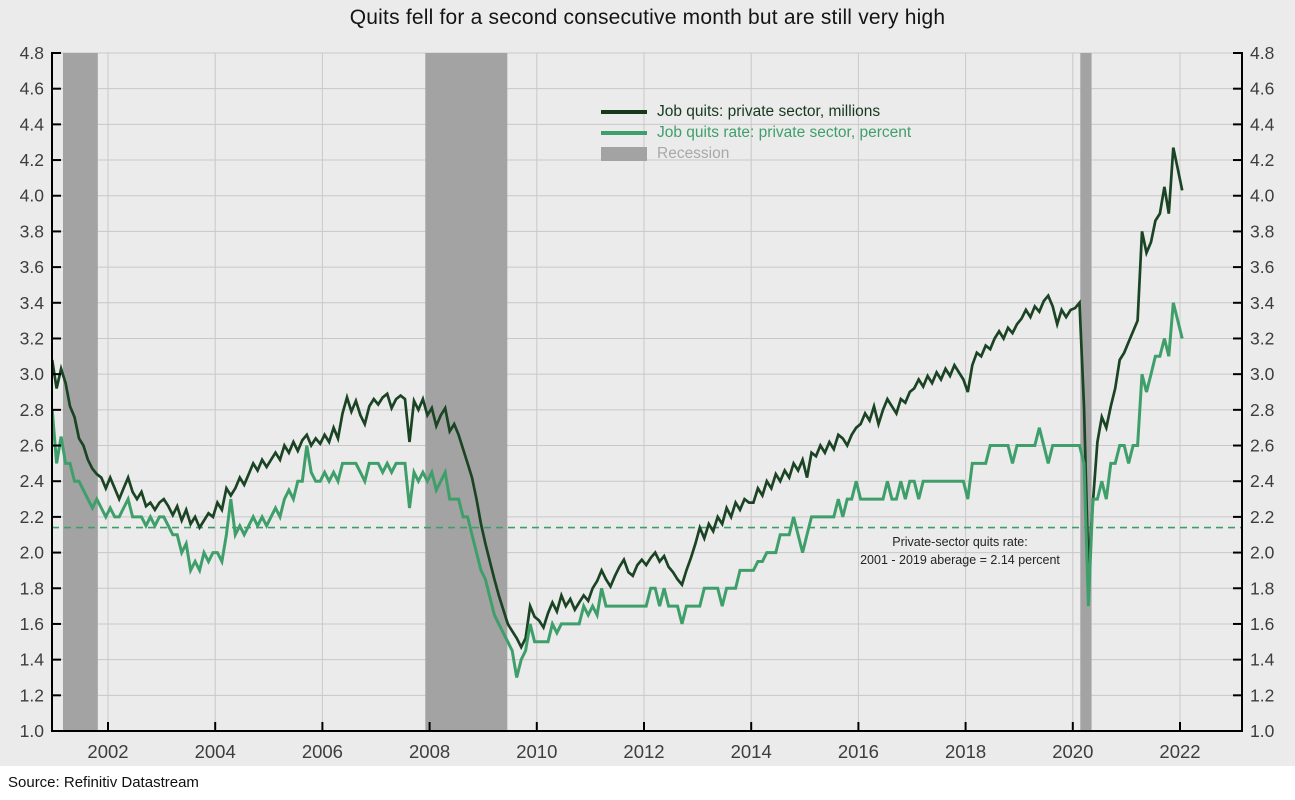 The width and height of the screenshot is (1295, 800). Describe the element at coordinates (32, 660) in the screenshot. I see `y-axis-tick-label-left: 1.4` at that location.